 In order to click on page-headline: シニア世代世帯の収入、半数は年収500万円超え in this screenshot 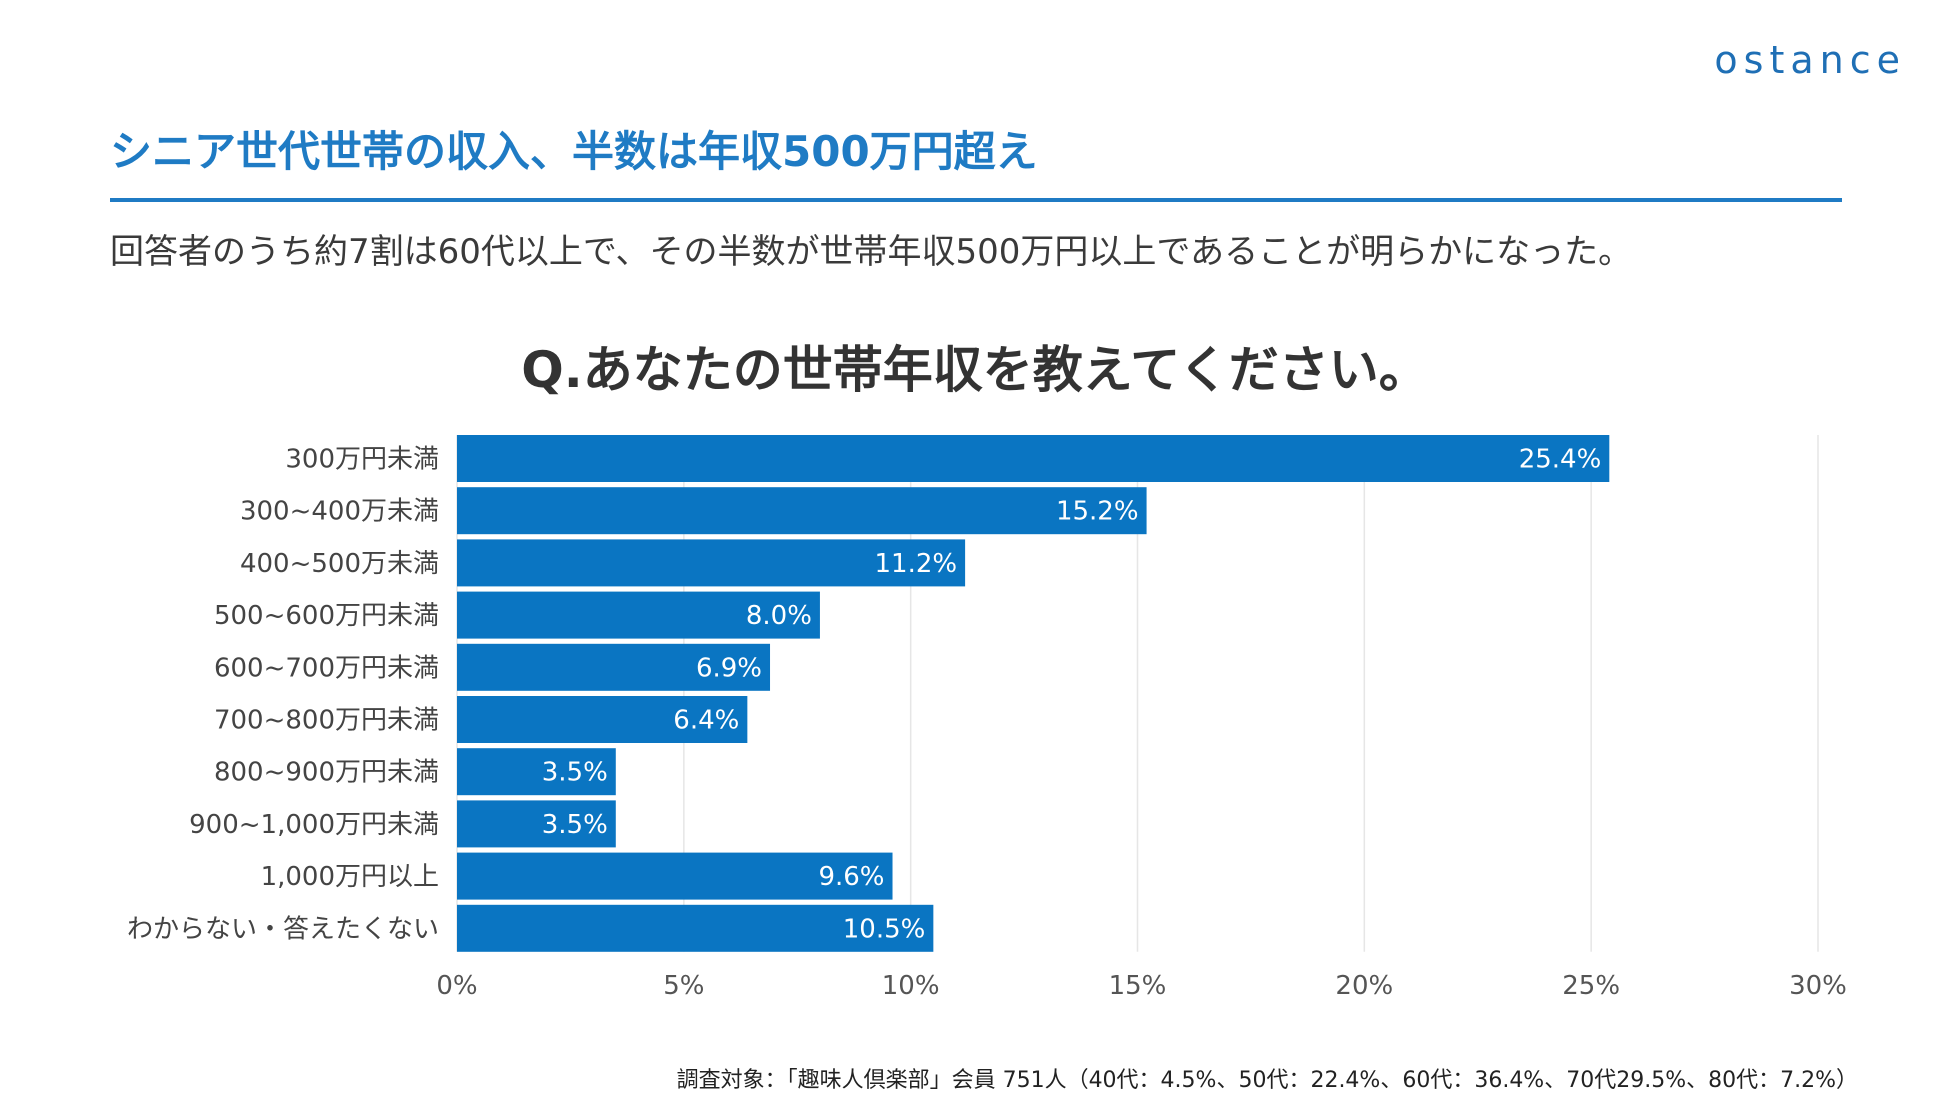, I will do `click(574, 151)`.